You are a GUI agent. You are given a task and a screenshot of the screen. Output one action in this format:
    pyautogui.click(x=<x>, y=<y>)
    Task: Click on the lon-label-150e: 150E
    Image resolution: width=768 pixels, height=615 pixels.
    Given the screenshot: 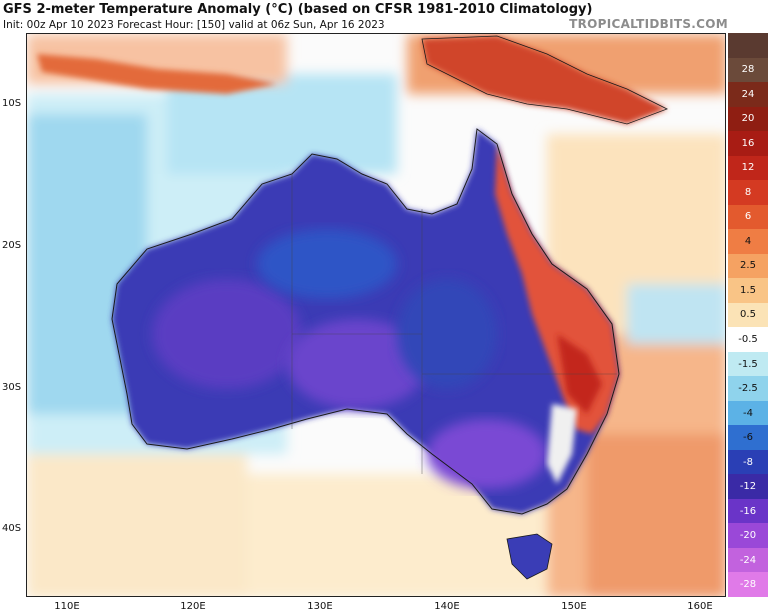 What is the action you would take?
    pyautogui.click(x=574, y=606)
    